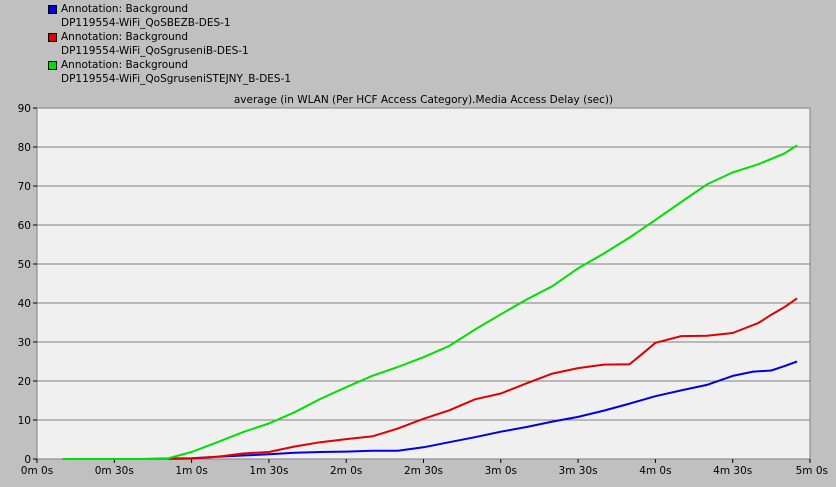 The width and height of the screenshot is (836, 487). I want to click on y-tick-label: 50, so click(24, 265).